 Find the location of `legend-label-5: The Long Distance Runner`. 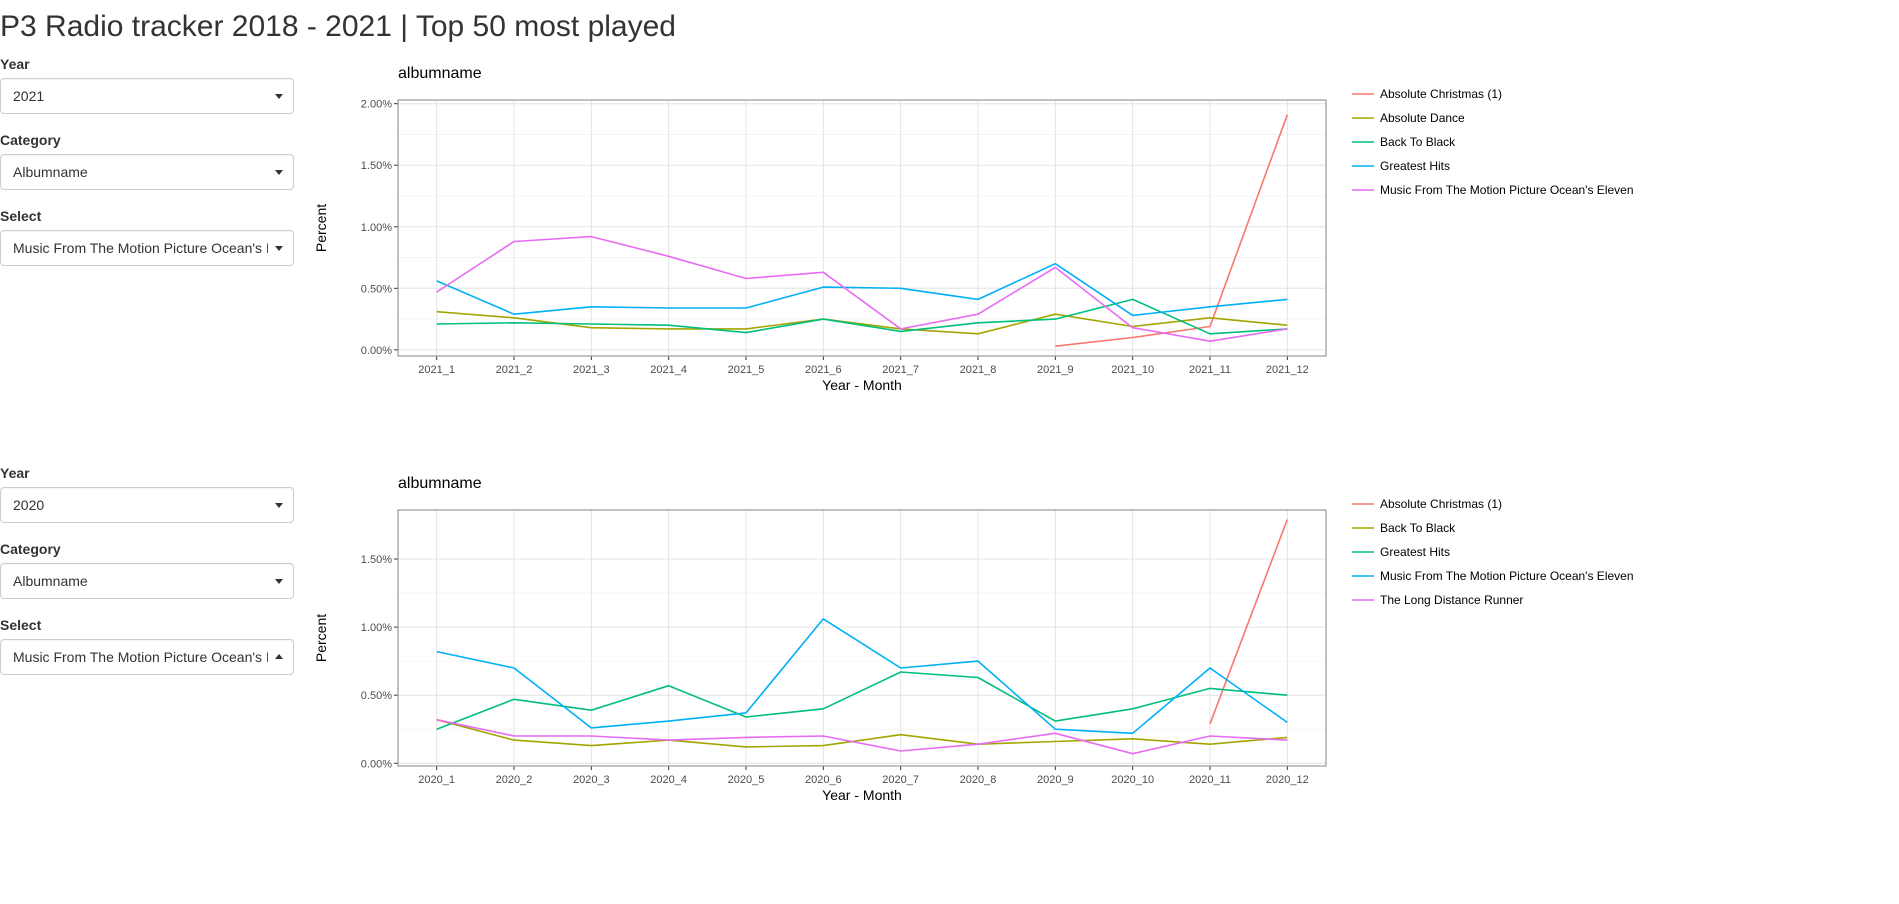

legend-label-5: The Long Distance Runner is located at coordinates (1451, 600).